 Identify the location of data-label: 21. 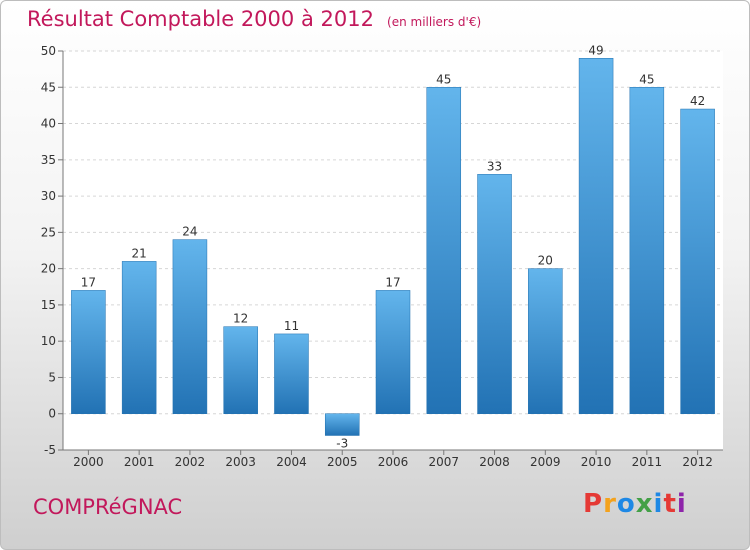
(139, 253).